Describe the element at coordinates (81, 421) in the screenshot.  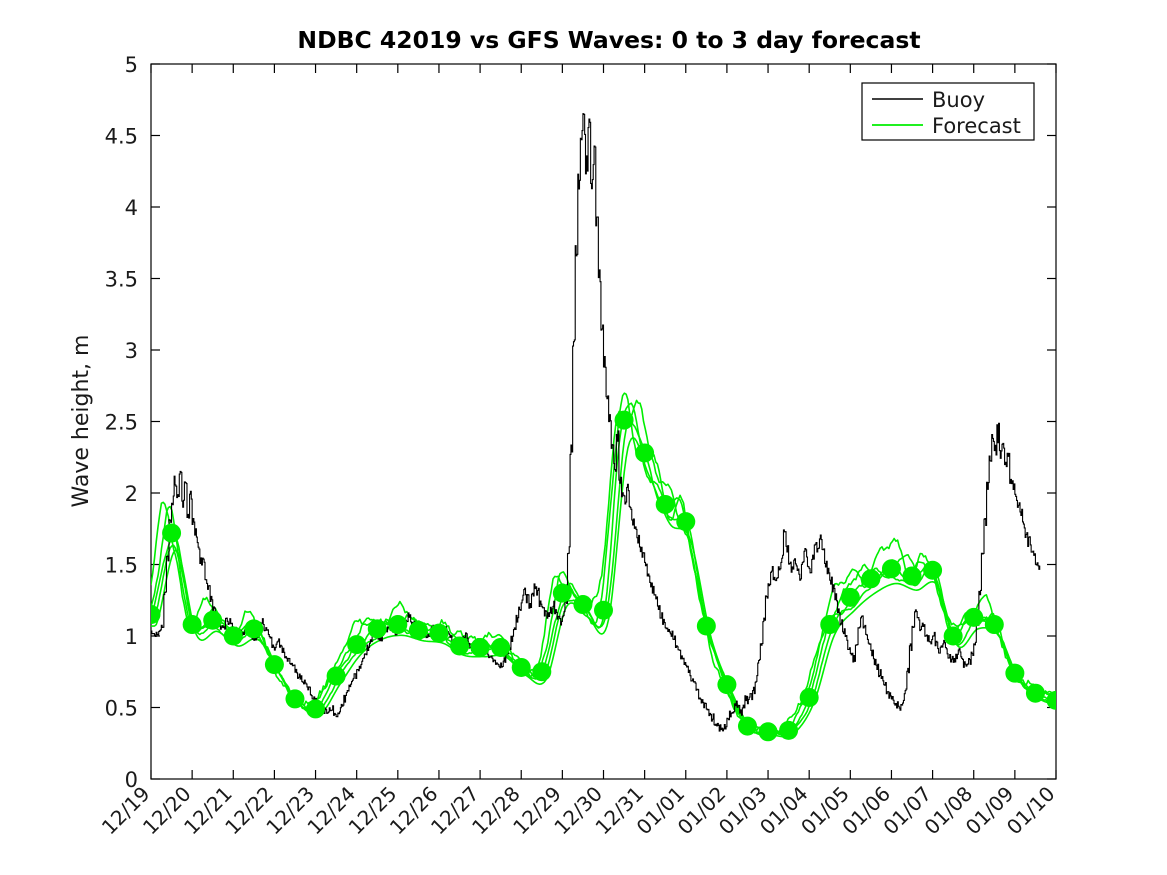
I see `y-axis-title: Wave height, m` at that location.